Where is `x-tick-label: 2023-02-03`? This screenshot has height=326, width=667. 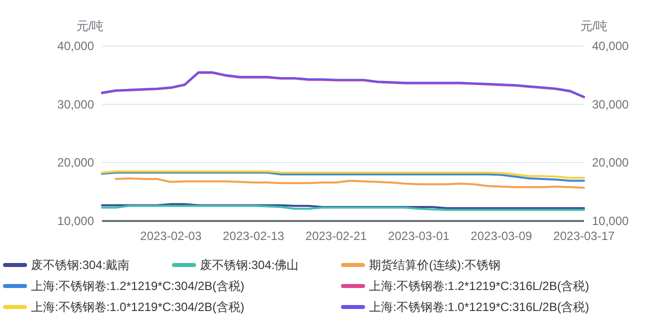
x-tick-label: 2023-02-03 is located at coordinates (171, 236).